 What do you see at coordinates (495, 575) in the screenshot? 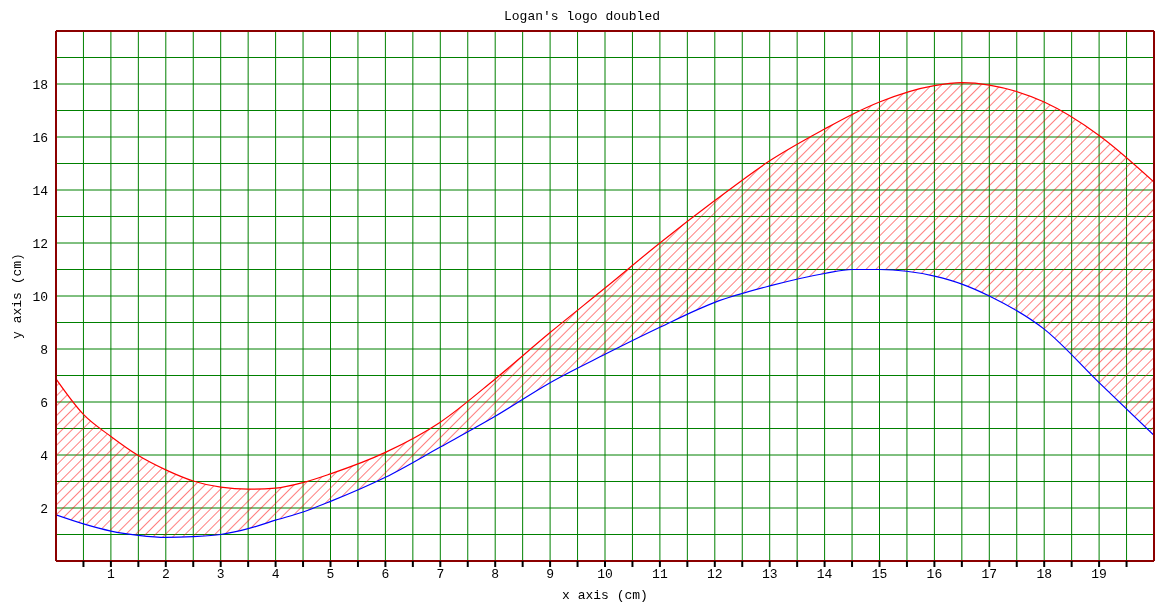
I see `x-tick-label: 8` at bounding box center [495, 575].